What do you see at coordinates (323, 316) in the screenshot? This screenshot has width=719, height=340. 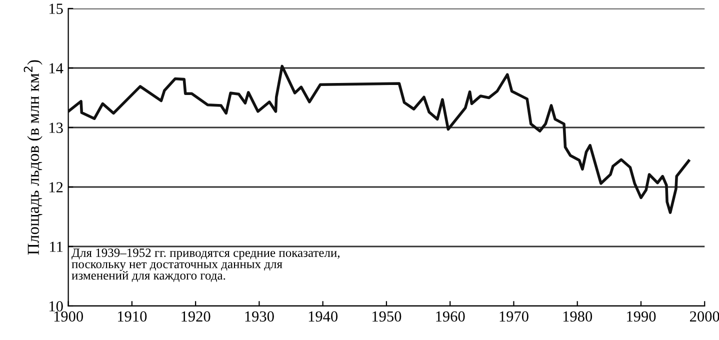 I see `x-tick-label: 1940` at bounding box center [323, 316].